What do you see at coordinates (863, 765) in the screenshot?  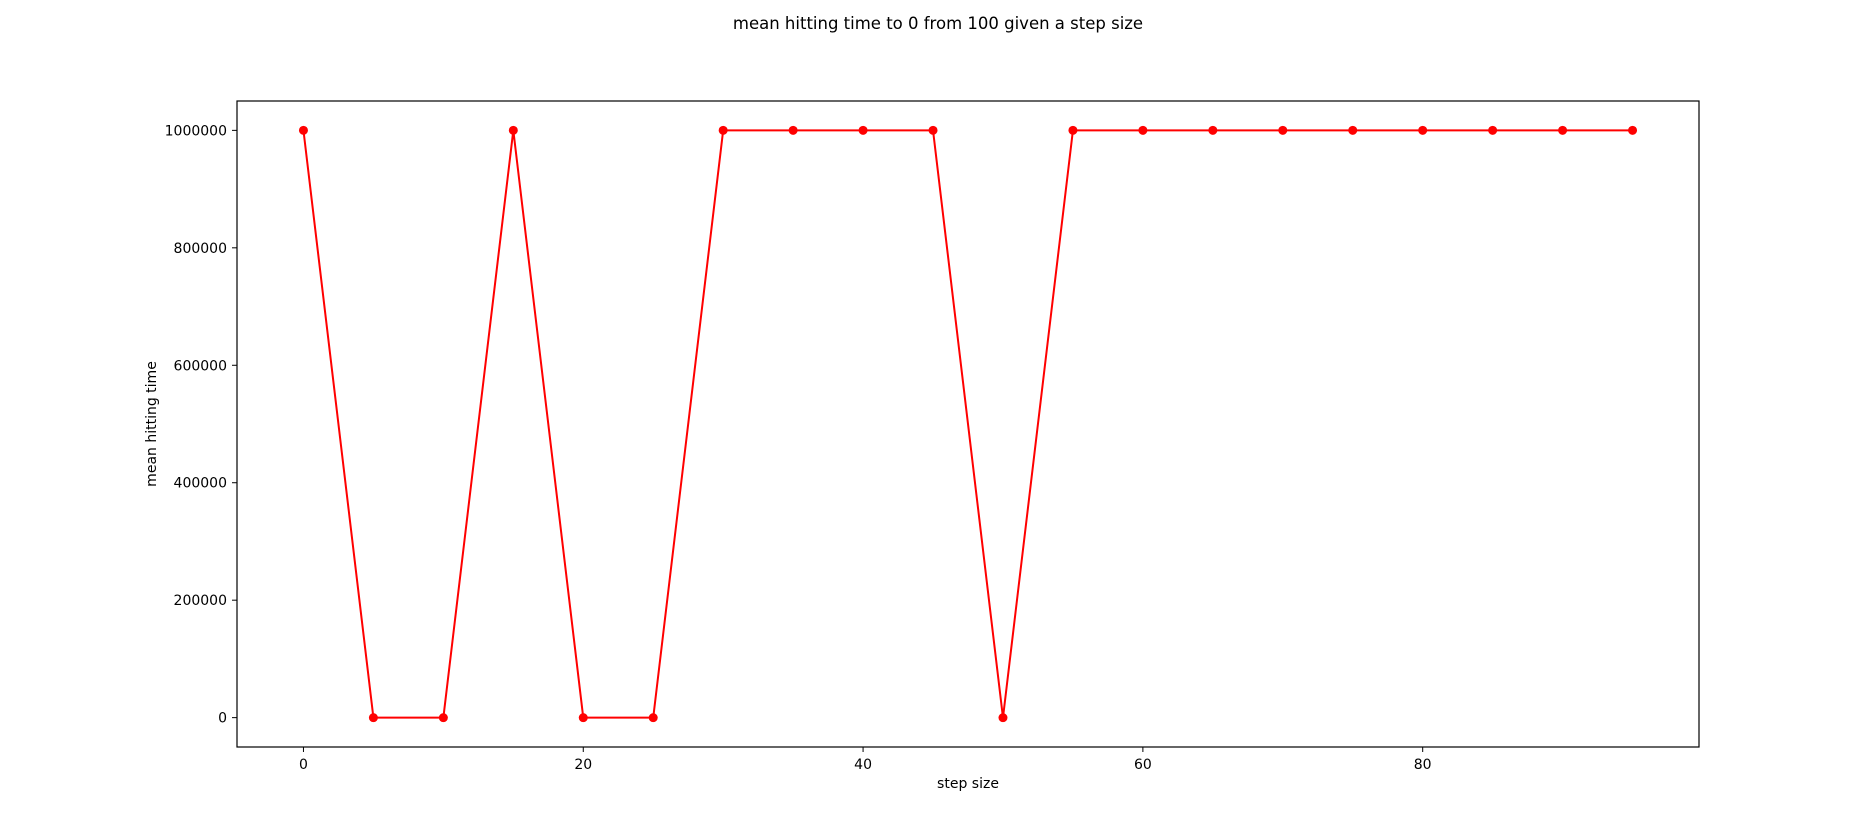 I see `x-tick-label: 40` at bounding box center [863, 765].